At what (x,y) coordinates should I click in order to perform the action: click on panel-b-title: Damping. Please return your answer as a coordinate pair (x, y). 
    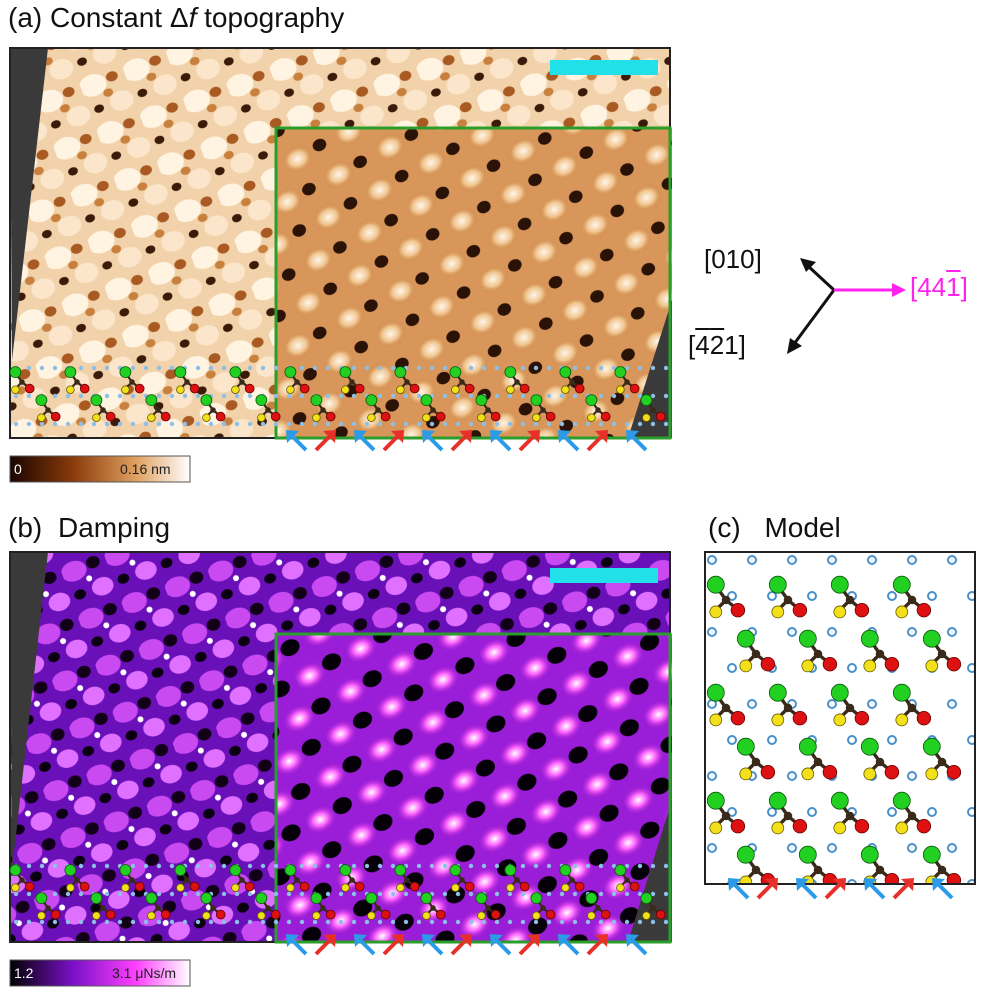
    Looking at the image, I should click on (114, 527).